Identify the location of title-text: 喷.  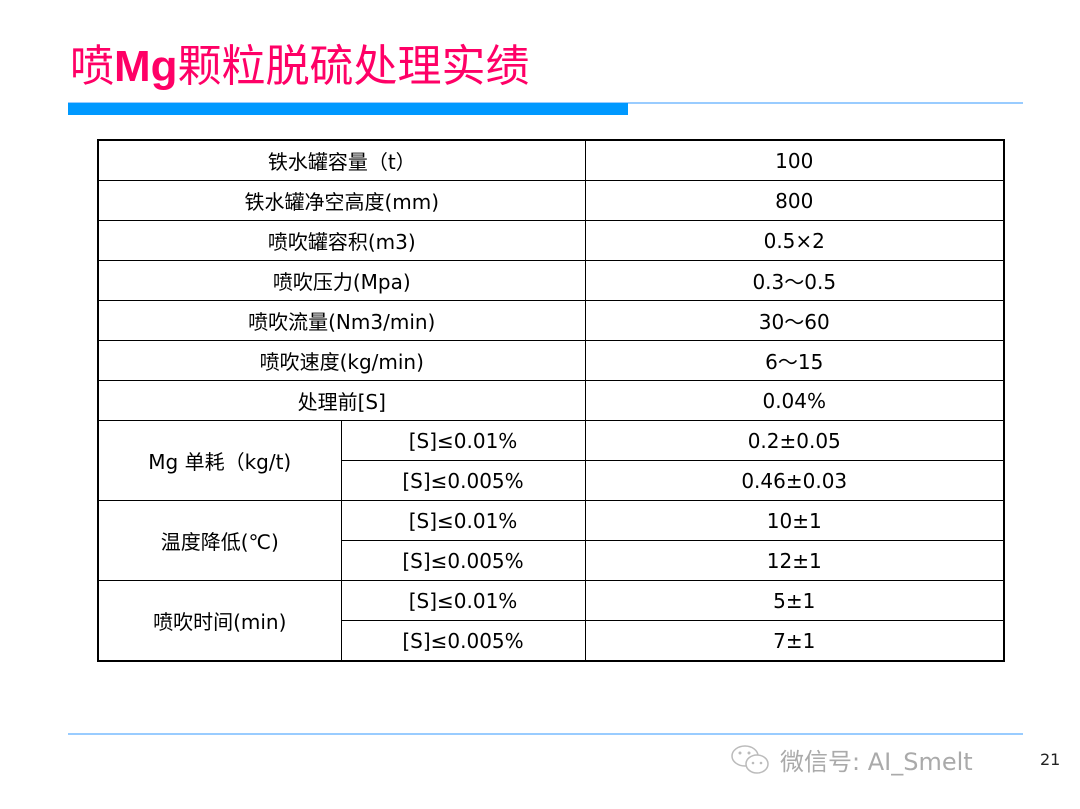
(92, 66).